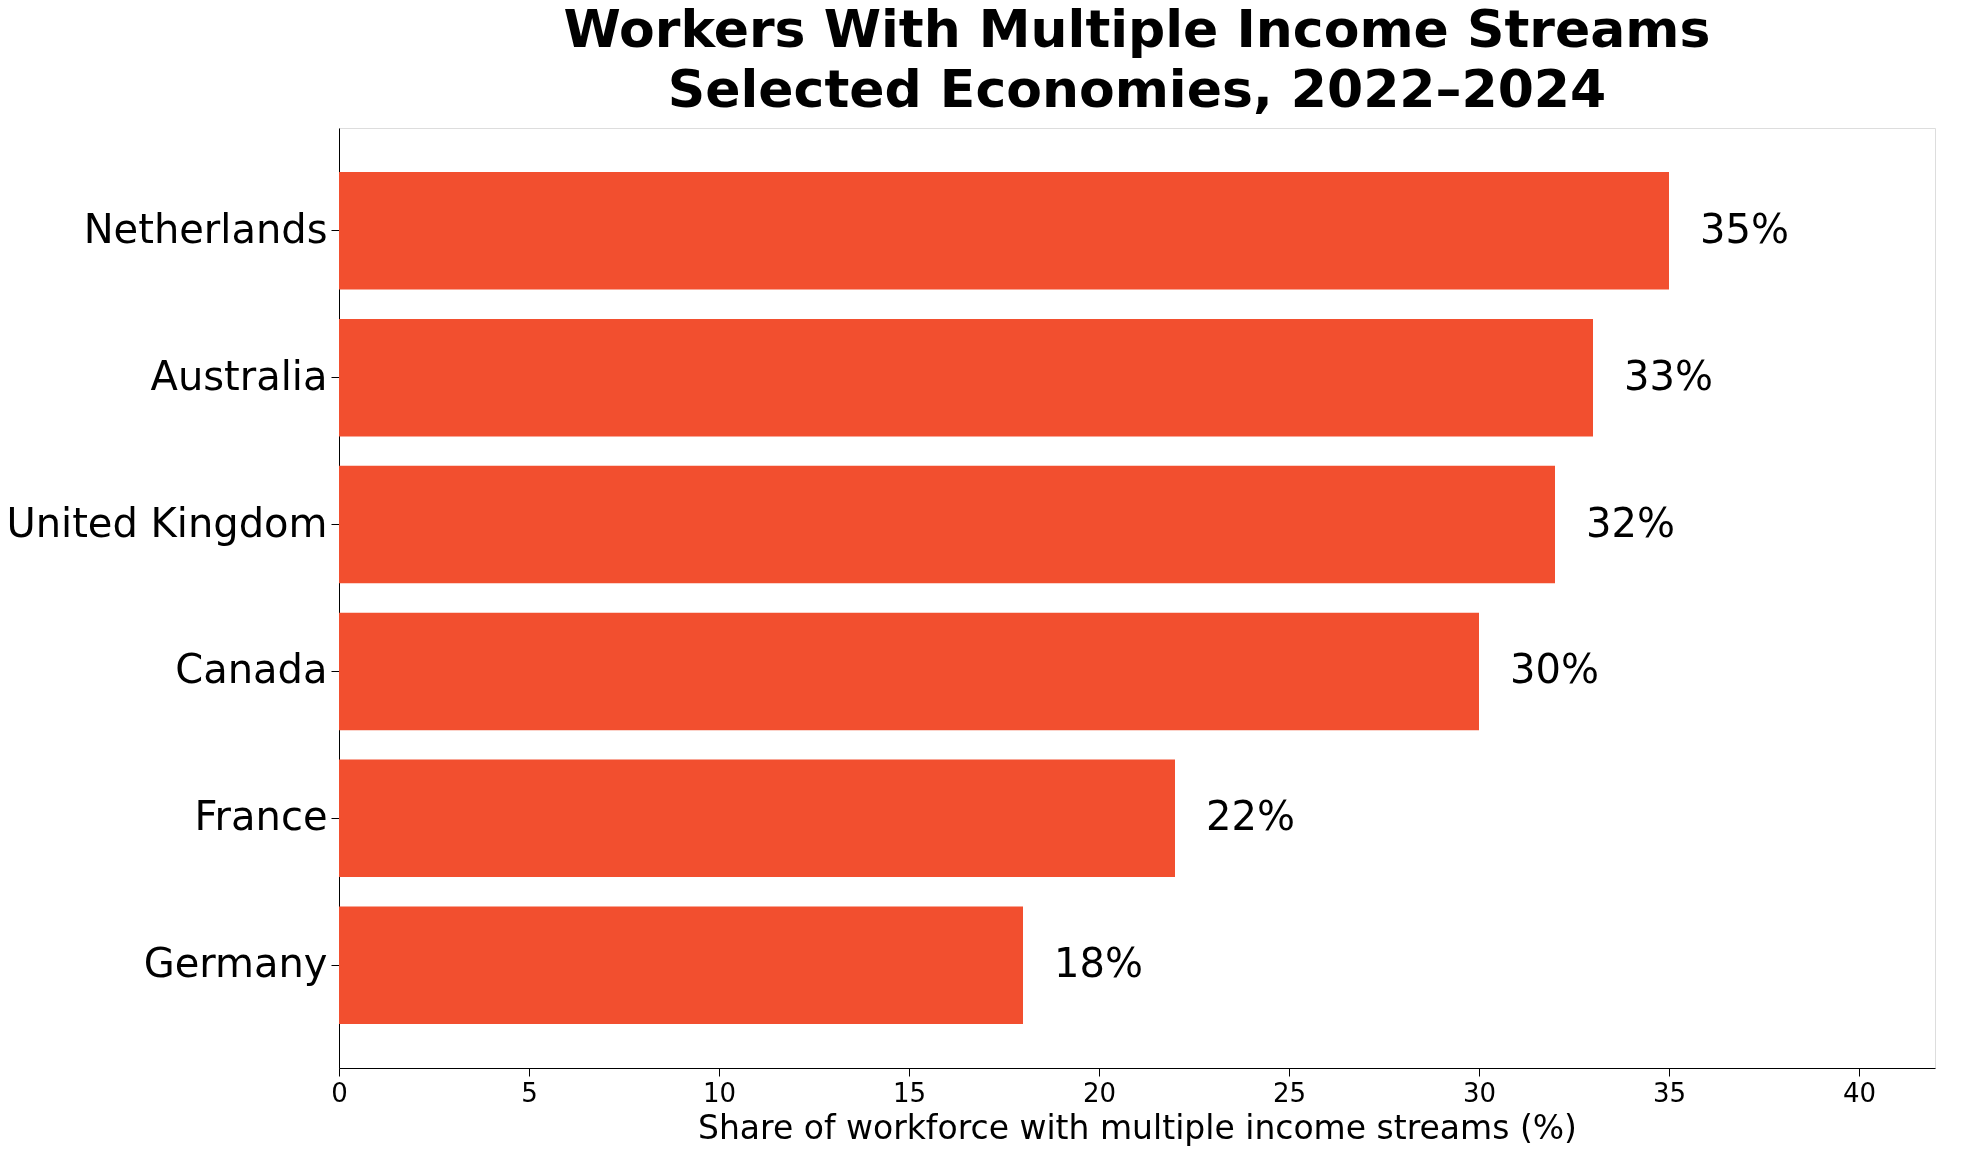 The image size is (1968, 1170). Describe the element at coordinates (719, 1092) in the screenshot. I see `x-tick-label: 10` at that location.